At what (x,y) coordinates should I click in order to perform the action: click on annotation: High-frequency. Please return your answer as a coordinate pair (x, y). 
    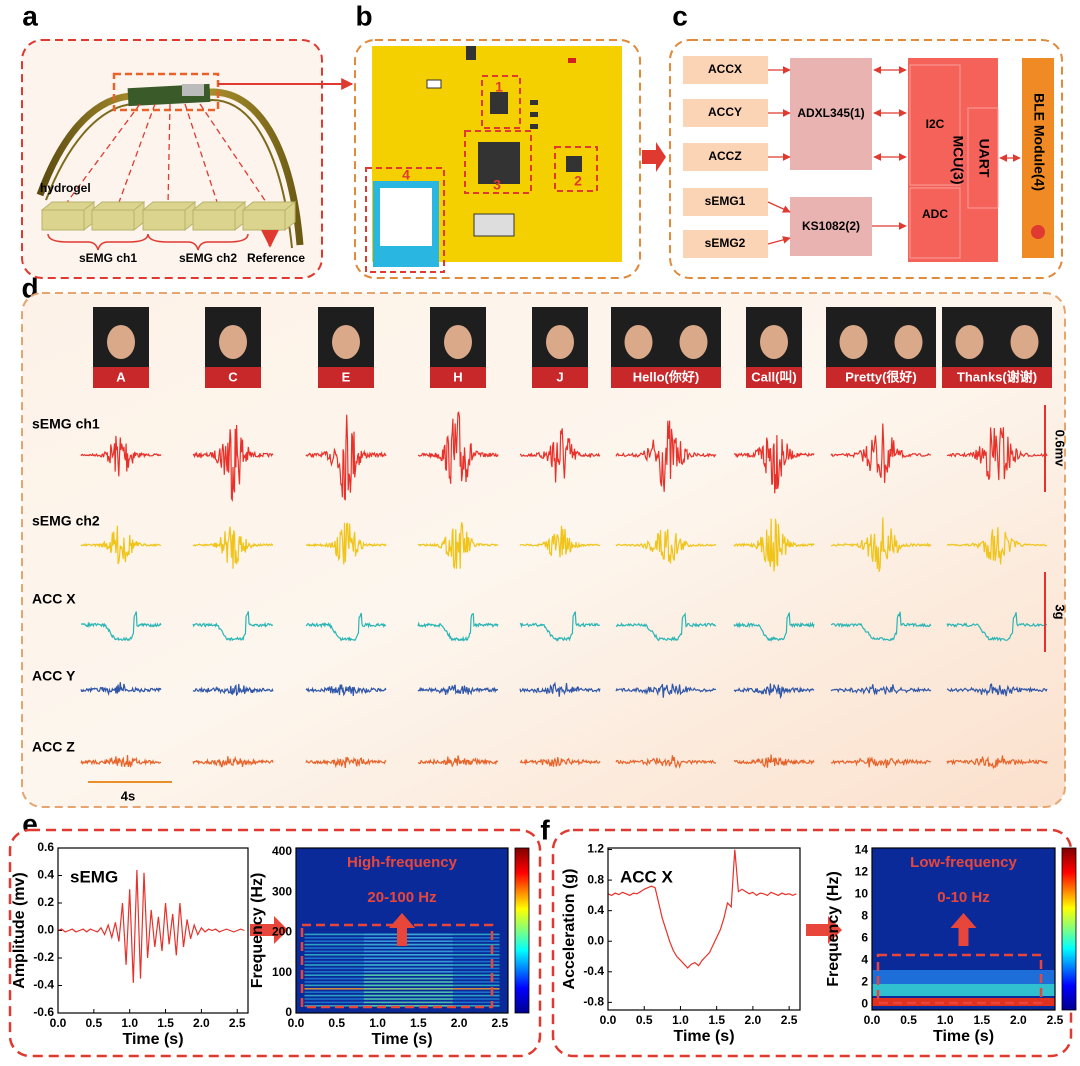
    Looking at the image, I should click on (402, 862).